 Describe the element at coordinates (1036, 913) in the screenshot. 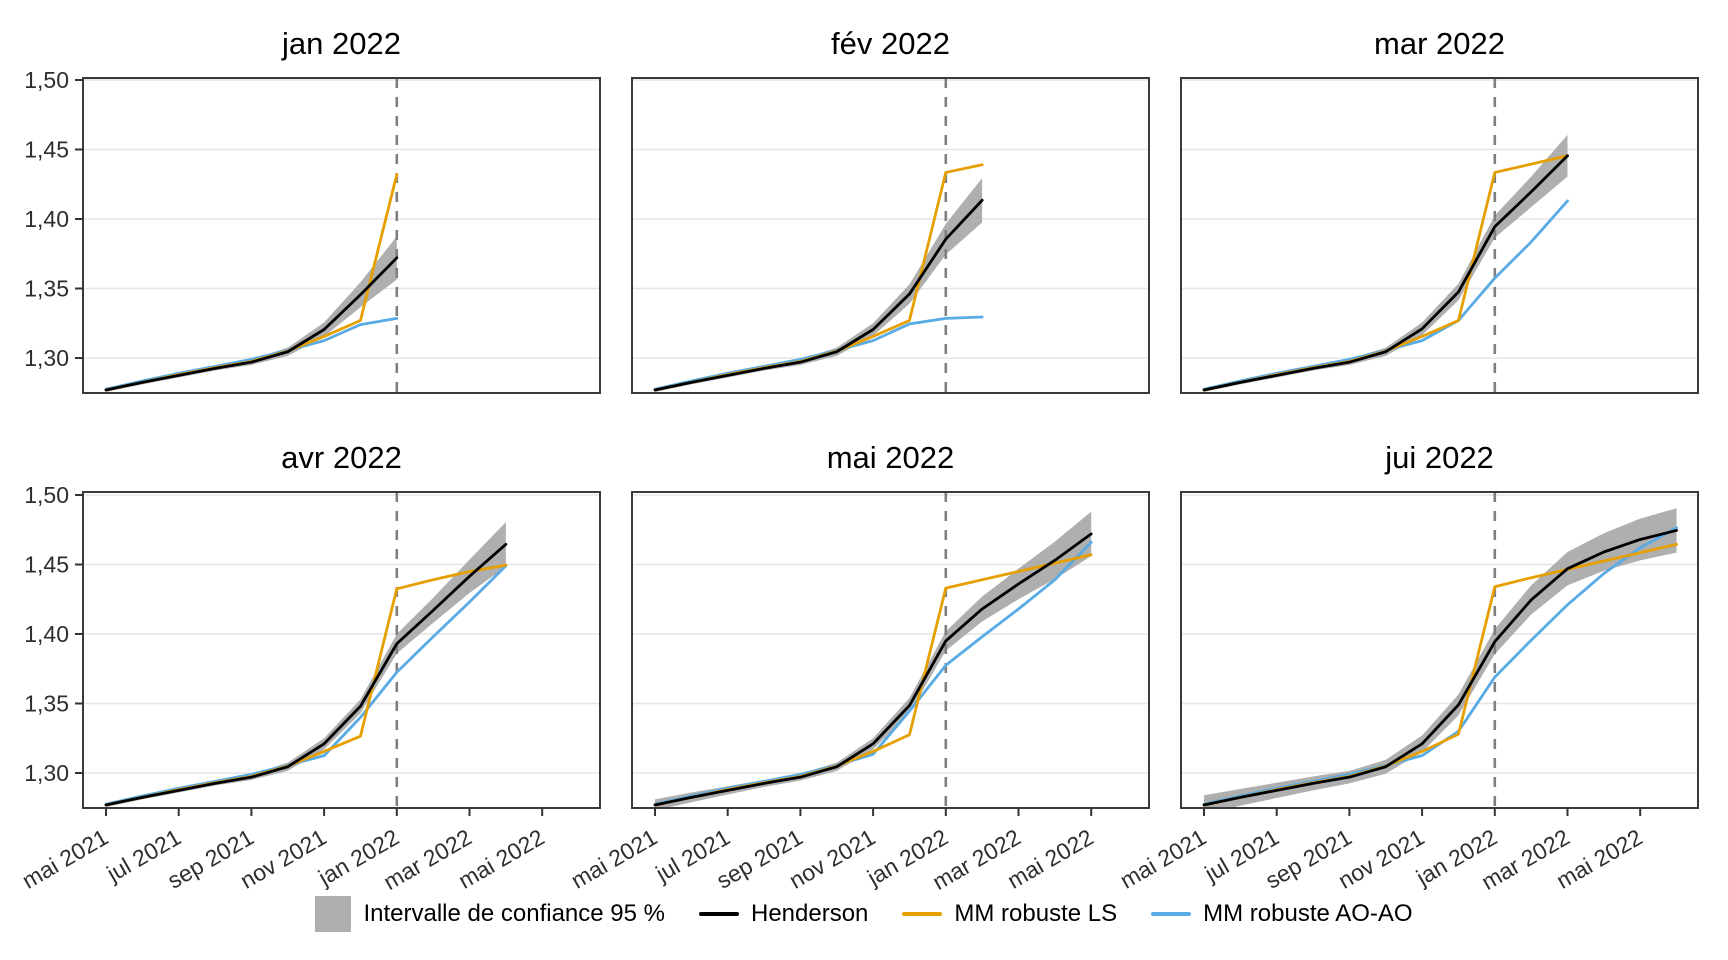

I see `legend-label-mm-ls: MM robuste LS` at that location.